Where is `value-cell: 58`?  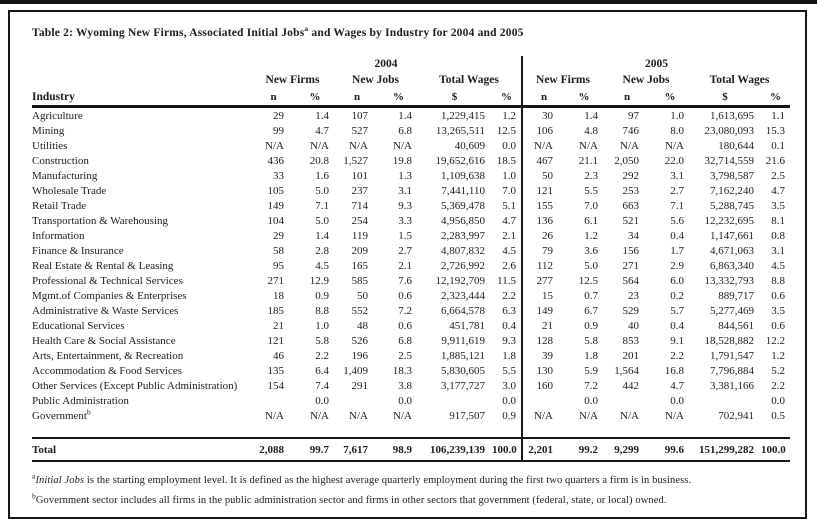
value-cell: 58 is located at coordinates (278, 250).